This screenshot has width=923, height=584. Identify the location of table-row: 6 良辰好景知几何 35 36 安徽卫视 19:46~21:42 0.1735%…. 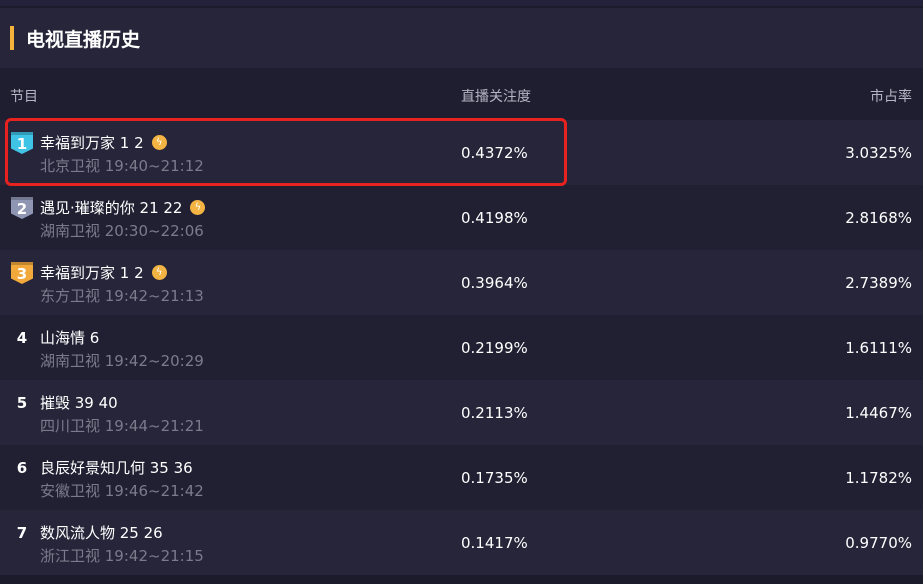
(461, 477).